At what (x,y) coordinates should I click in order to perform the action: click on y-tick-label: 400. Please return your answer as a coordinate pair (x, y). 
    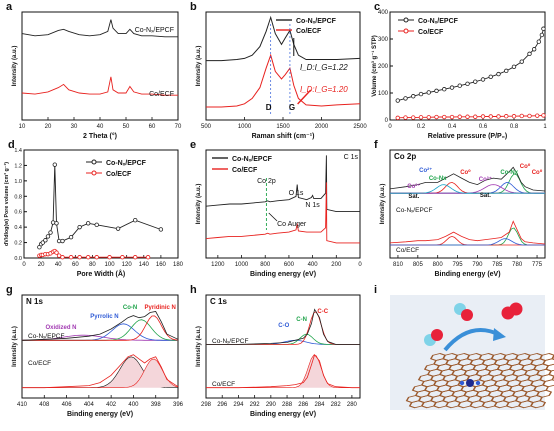
    Looking at the image, I should click on (383, 13).